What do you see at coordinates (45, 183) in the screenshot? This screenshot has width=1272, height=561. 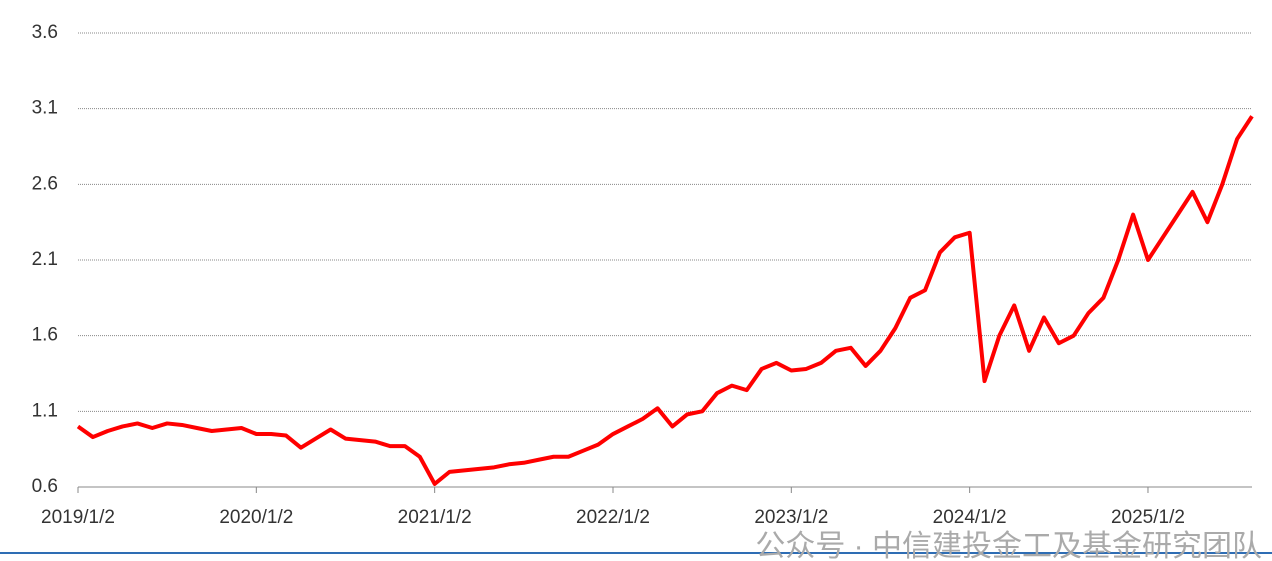 I see `y-tick-label: 2.6` at bounding box center [45, 183].